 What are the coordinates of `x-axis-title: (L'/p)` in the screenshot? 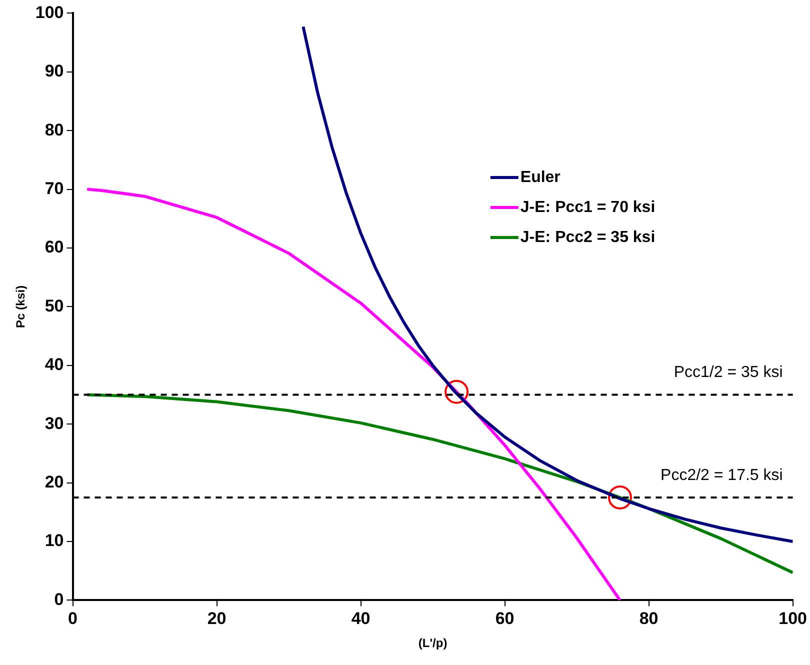 It's located at (433, 643).